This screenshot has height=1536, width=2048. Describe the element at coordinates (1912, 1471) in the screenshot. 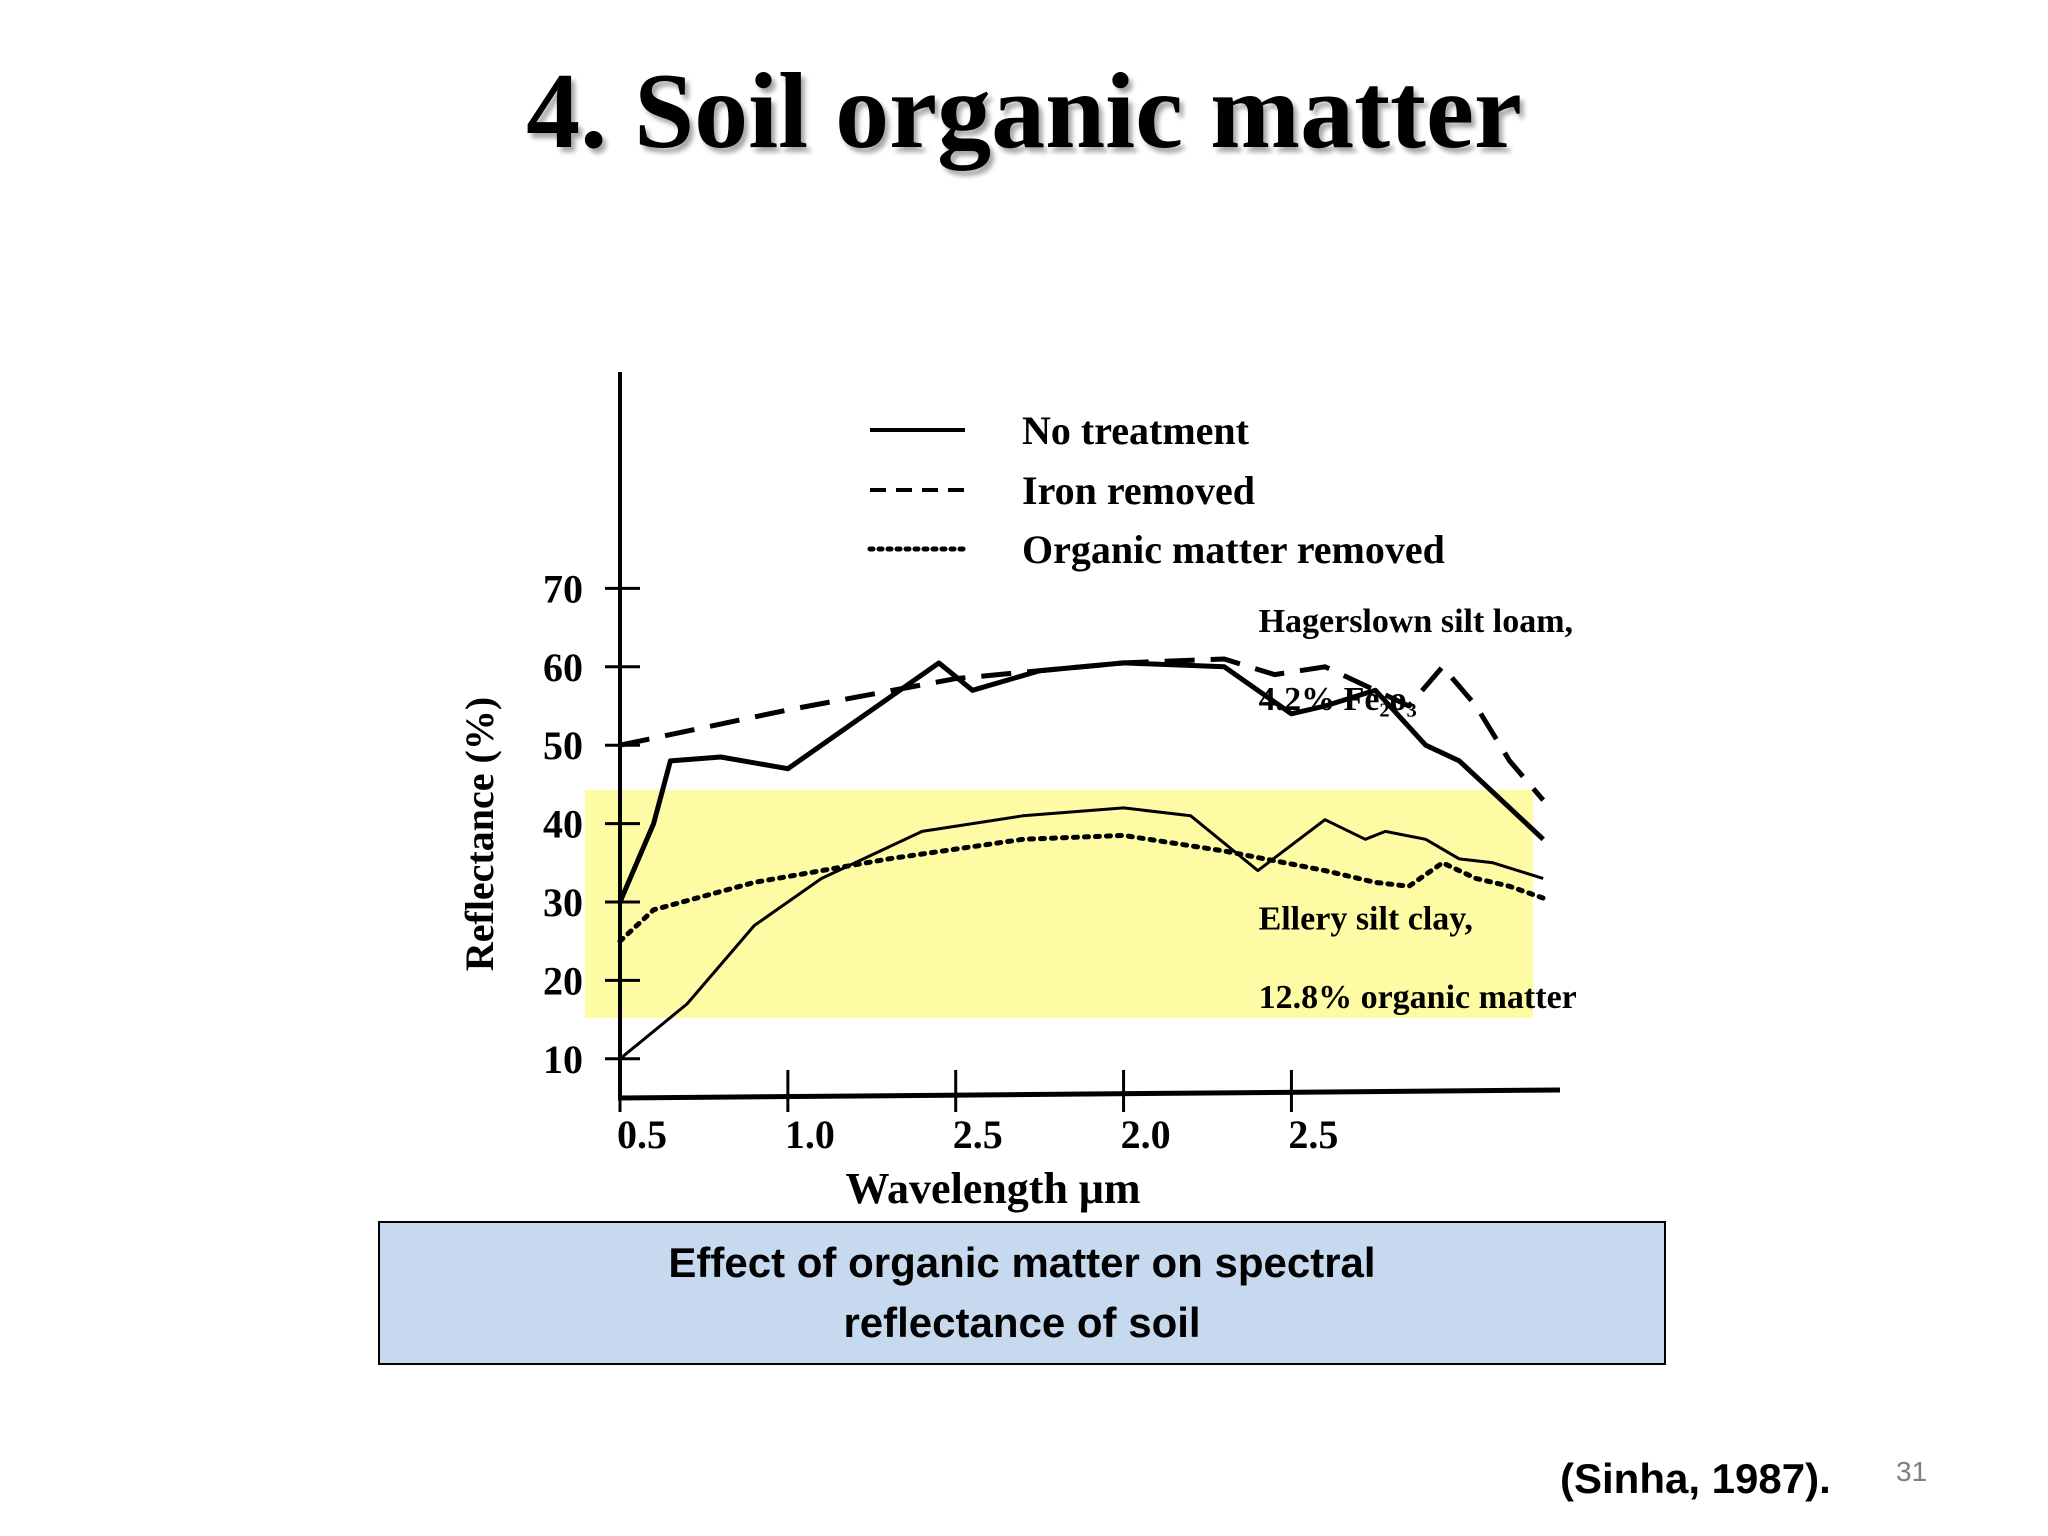

I see `page-number: 31` at that location.